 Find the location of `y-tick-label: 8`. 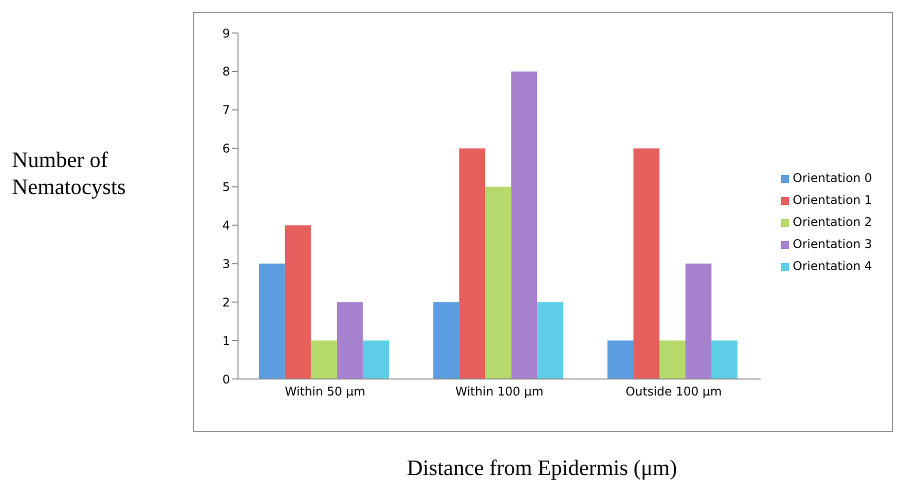

y-tick-label: 8 is located at coordinates (226, 71).